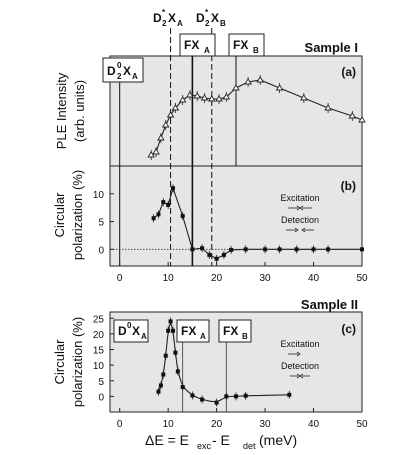 This screenshot has width=415, height=455. Describe the element at coordinates (101, 382) in the screenshot. I see `tick-label-c-y: 5` at that location.